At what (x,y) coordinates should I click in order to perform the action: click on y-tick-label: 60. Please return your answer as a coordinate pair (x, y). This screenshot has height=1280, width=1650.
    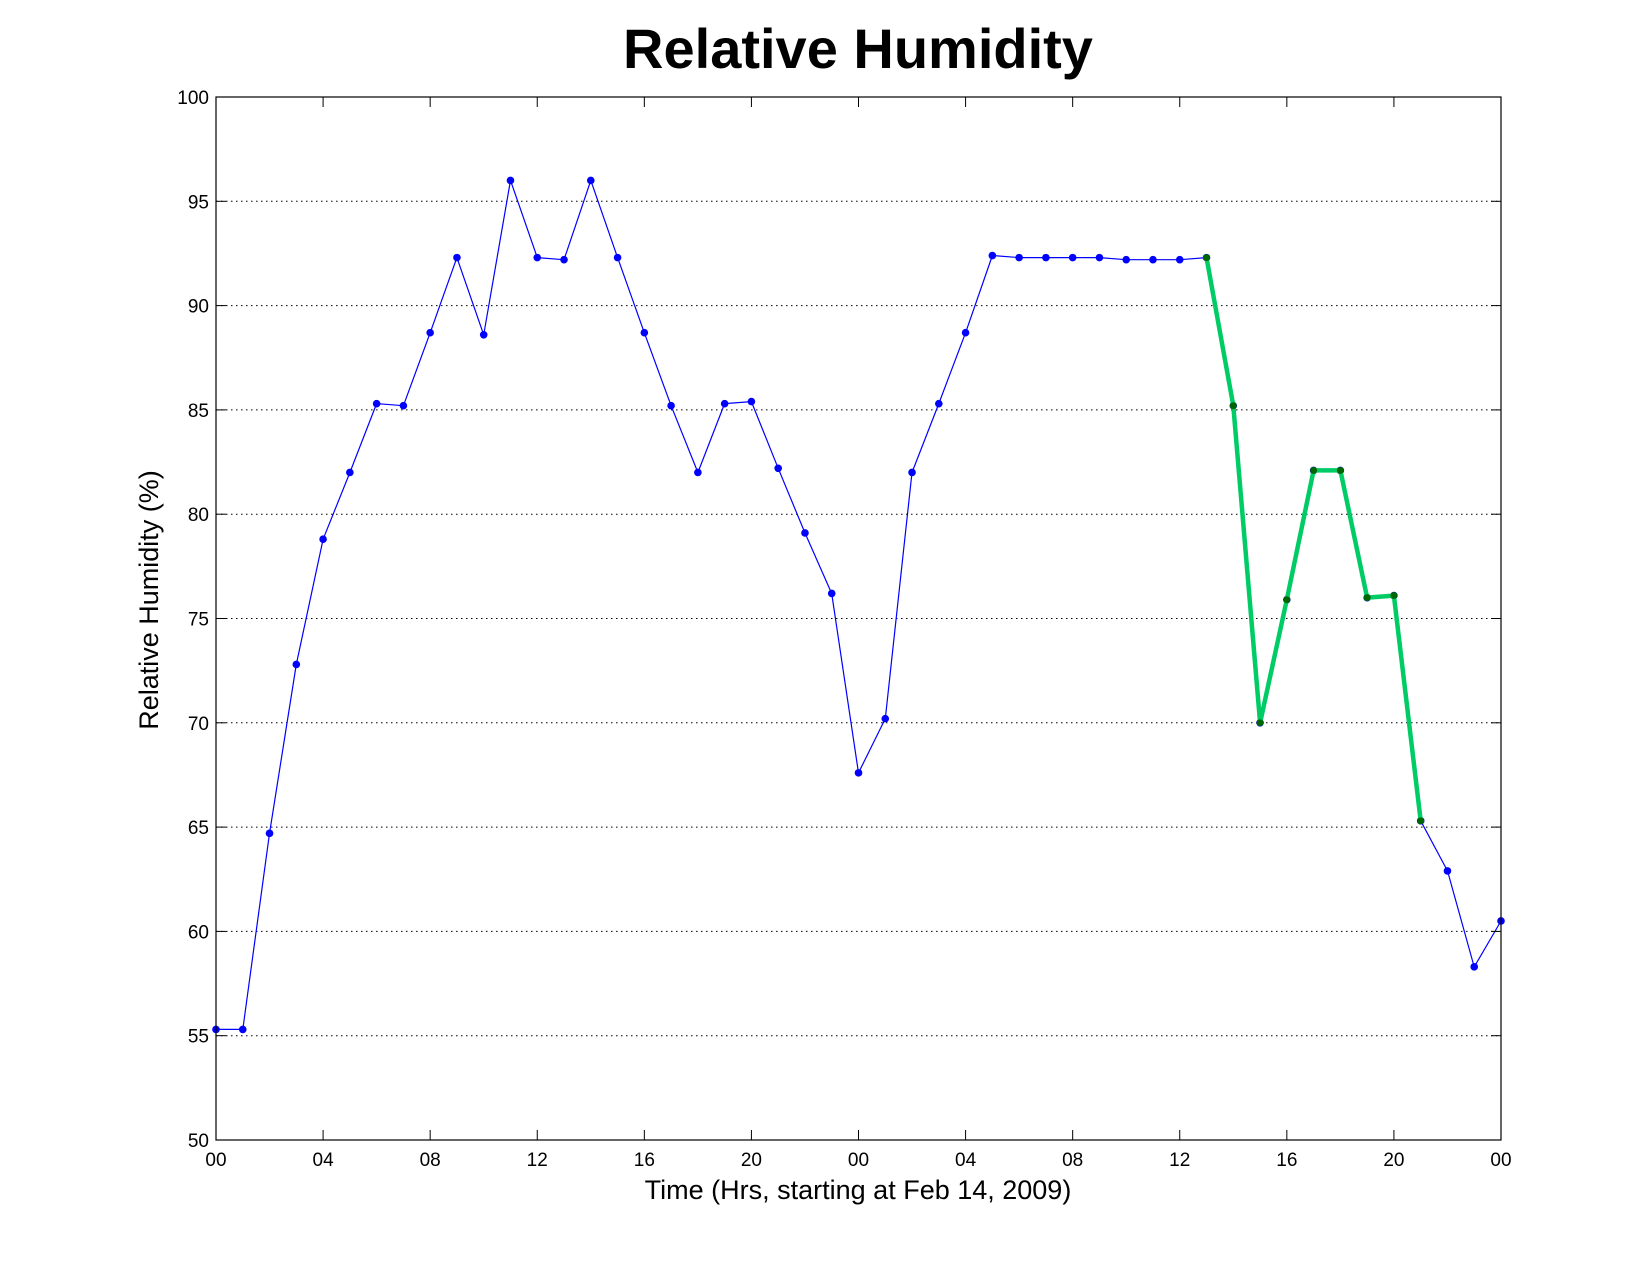
    Looking at the image, I should click on (198, 932).